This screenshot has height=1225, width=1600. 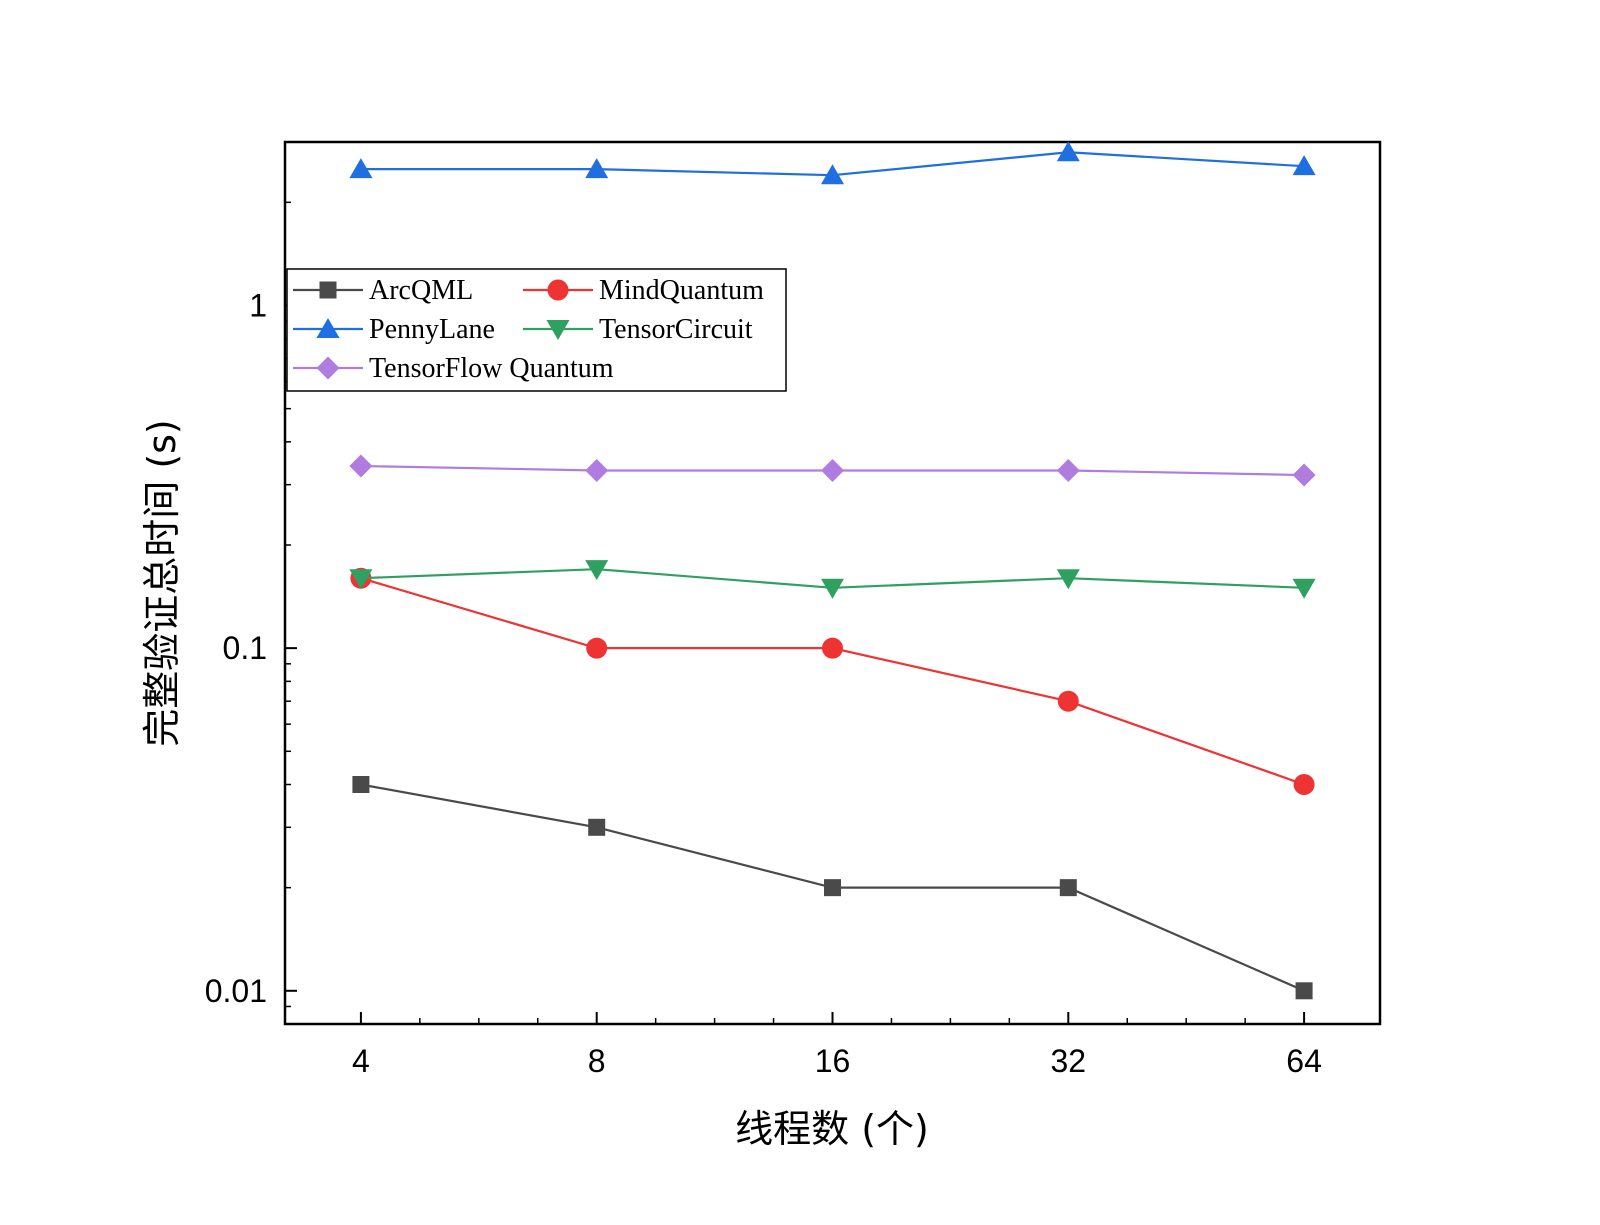 I want to click on legend-item-arcqml: ArcQML, so click(x=383, y=290).